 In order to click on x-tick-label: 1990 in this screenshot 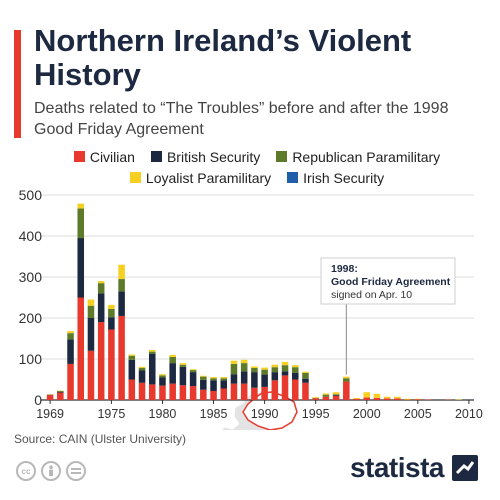, I will do `click(265, 414)`.